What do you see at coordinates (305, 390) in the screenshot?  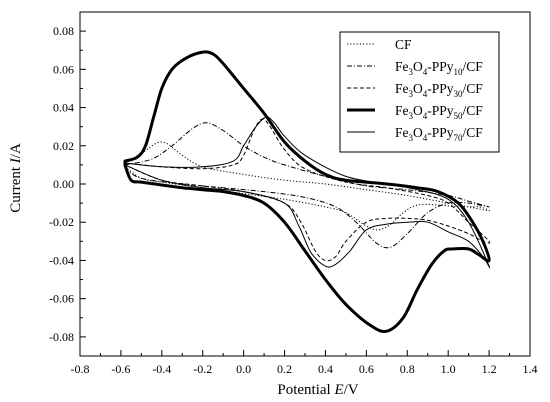 I see `x-axis-title-prefix: Potential` at bounding box center [305, 390].